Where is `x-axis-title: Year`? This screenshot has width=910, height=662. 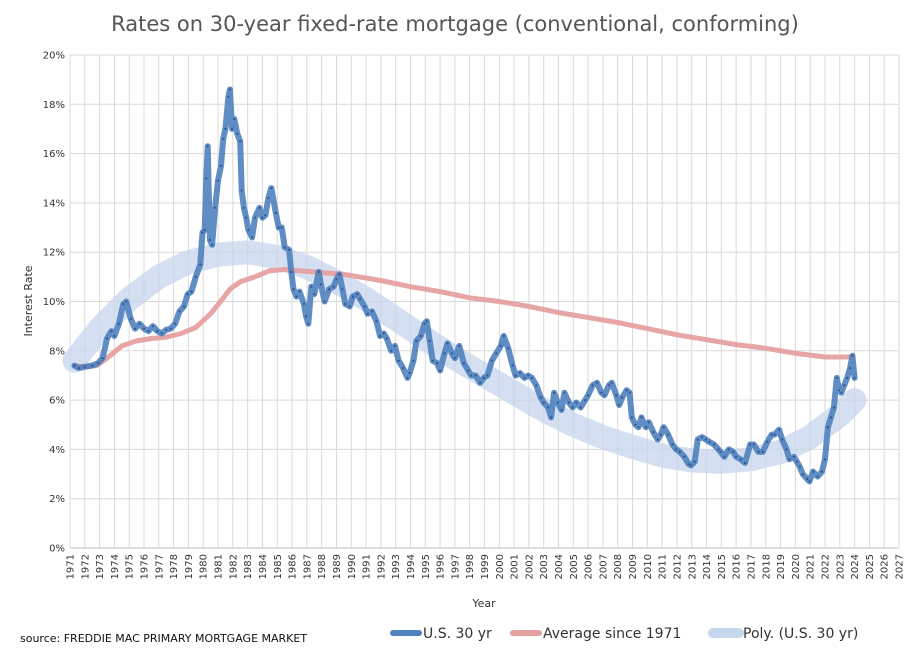
x-axis-title: Year is located at coordinates (483, 603).